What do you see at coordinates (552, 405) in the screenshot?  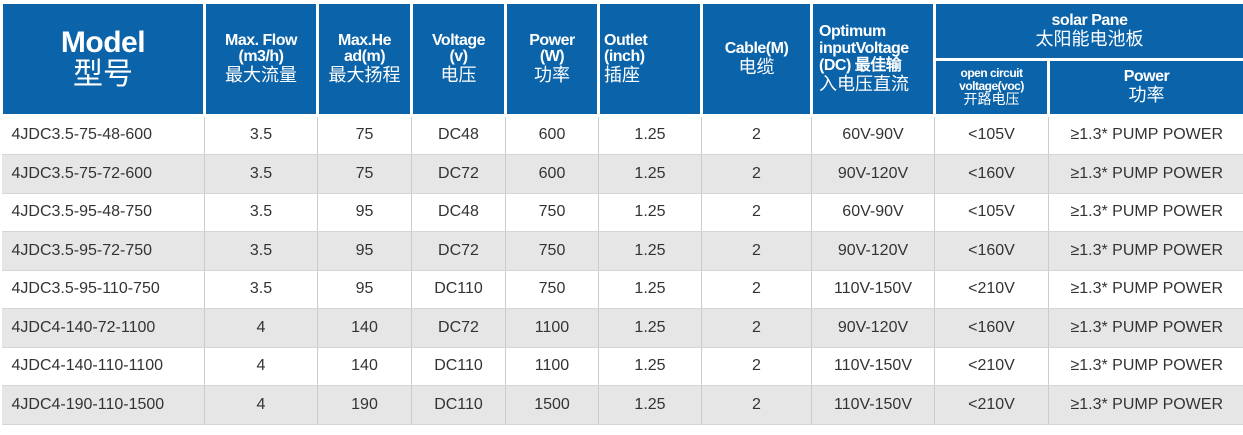 I see `cell-power: 1500` at bounding box center [552, 405].